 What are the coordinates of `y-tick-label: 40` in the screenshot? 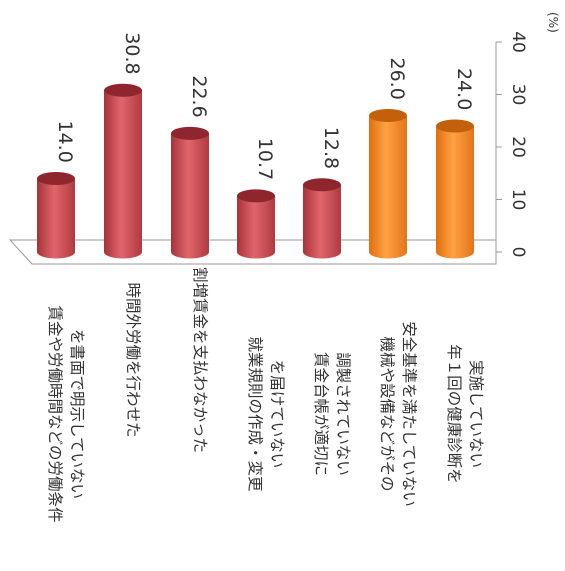 It's located at (518, 42).